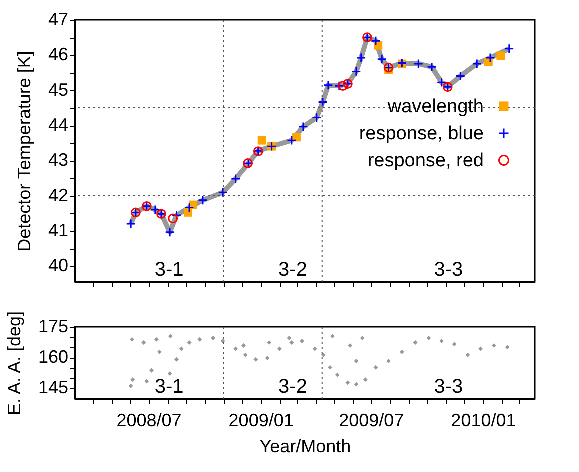  I want to click on y-tick-label: 45, so click(58, 90).